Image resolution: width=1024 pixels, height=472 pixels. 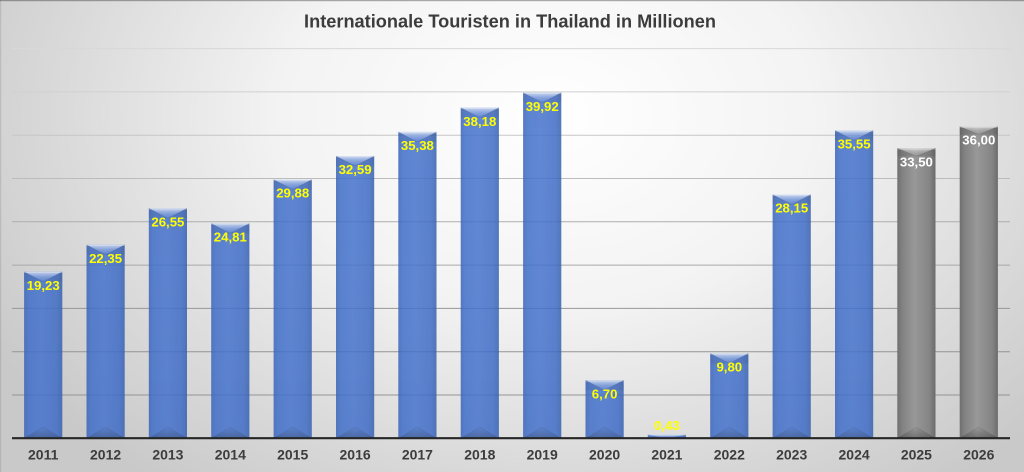 I want to click on svg-text: 0,43, so click(x=667, y=425).